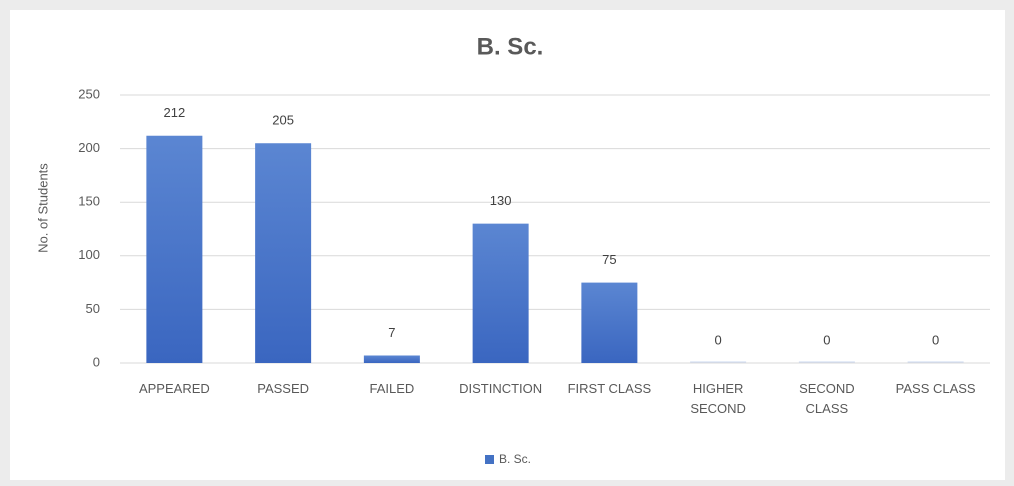 This screenshot has height=486, width=1014. Describe the element at coordinates (93, 308) in the screenshot. I see `y-tick-label: 50` at that location.